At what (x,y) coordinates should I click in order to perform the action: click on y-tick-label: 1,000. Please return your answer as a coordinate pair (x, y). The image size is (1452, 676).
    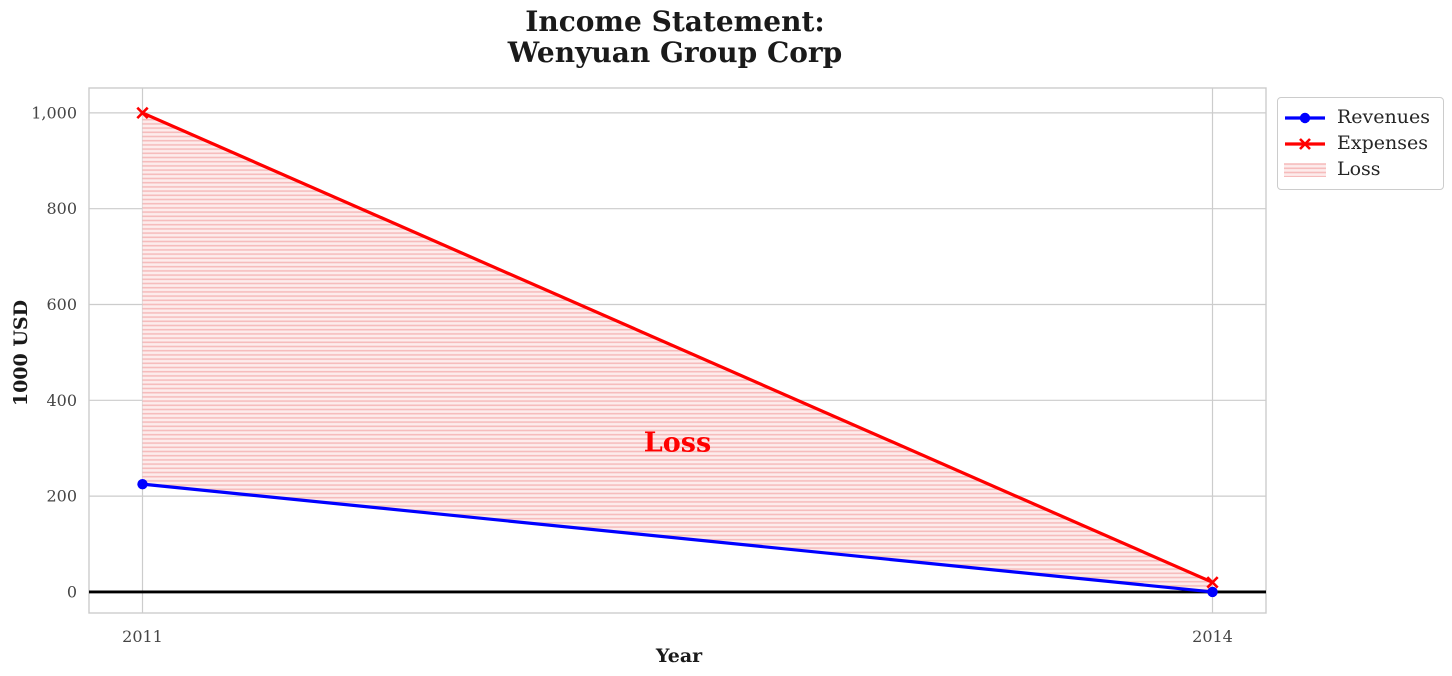
    Looking at the image, I should click on (54, 112).